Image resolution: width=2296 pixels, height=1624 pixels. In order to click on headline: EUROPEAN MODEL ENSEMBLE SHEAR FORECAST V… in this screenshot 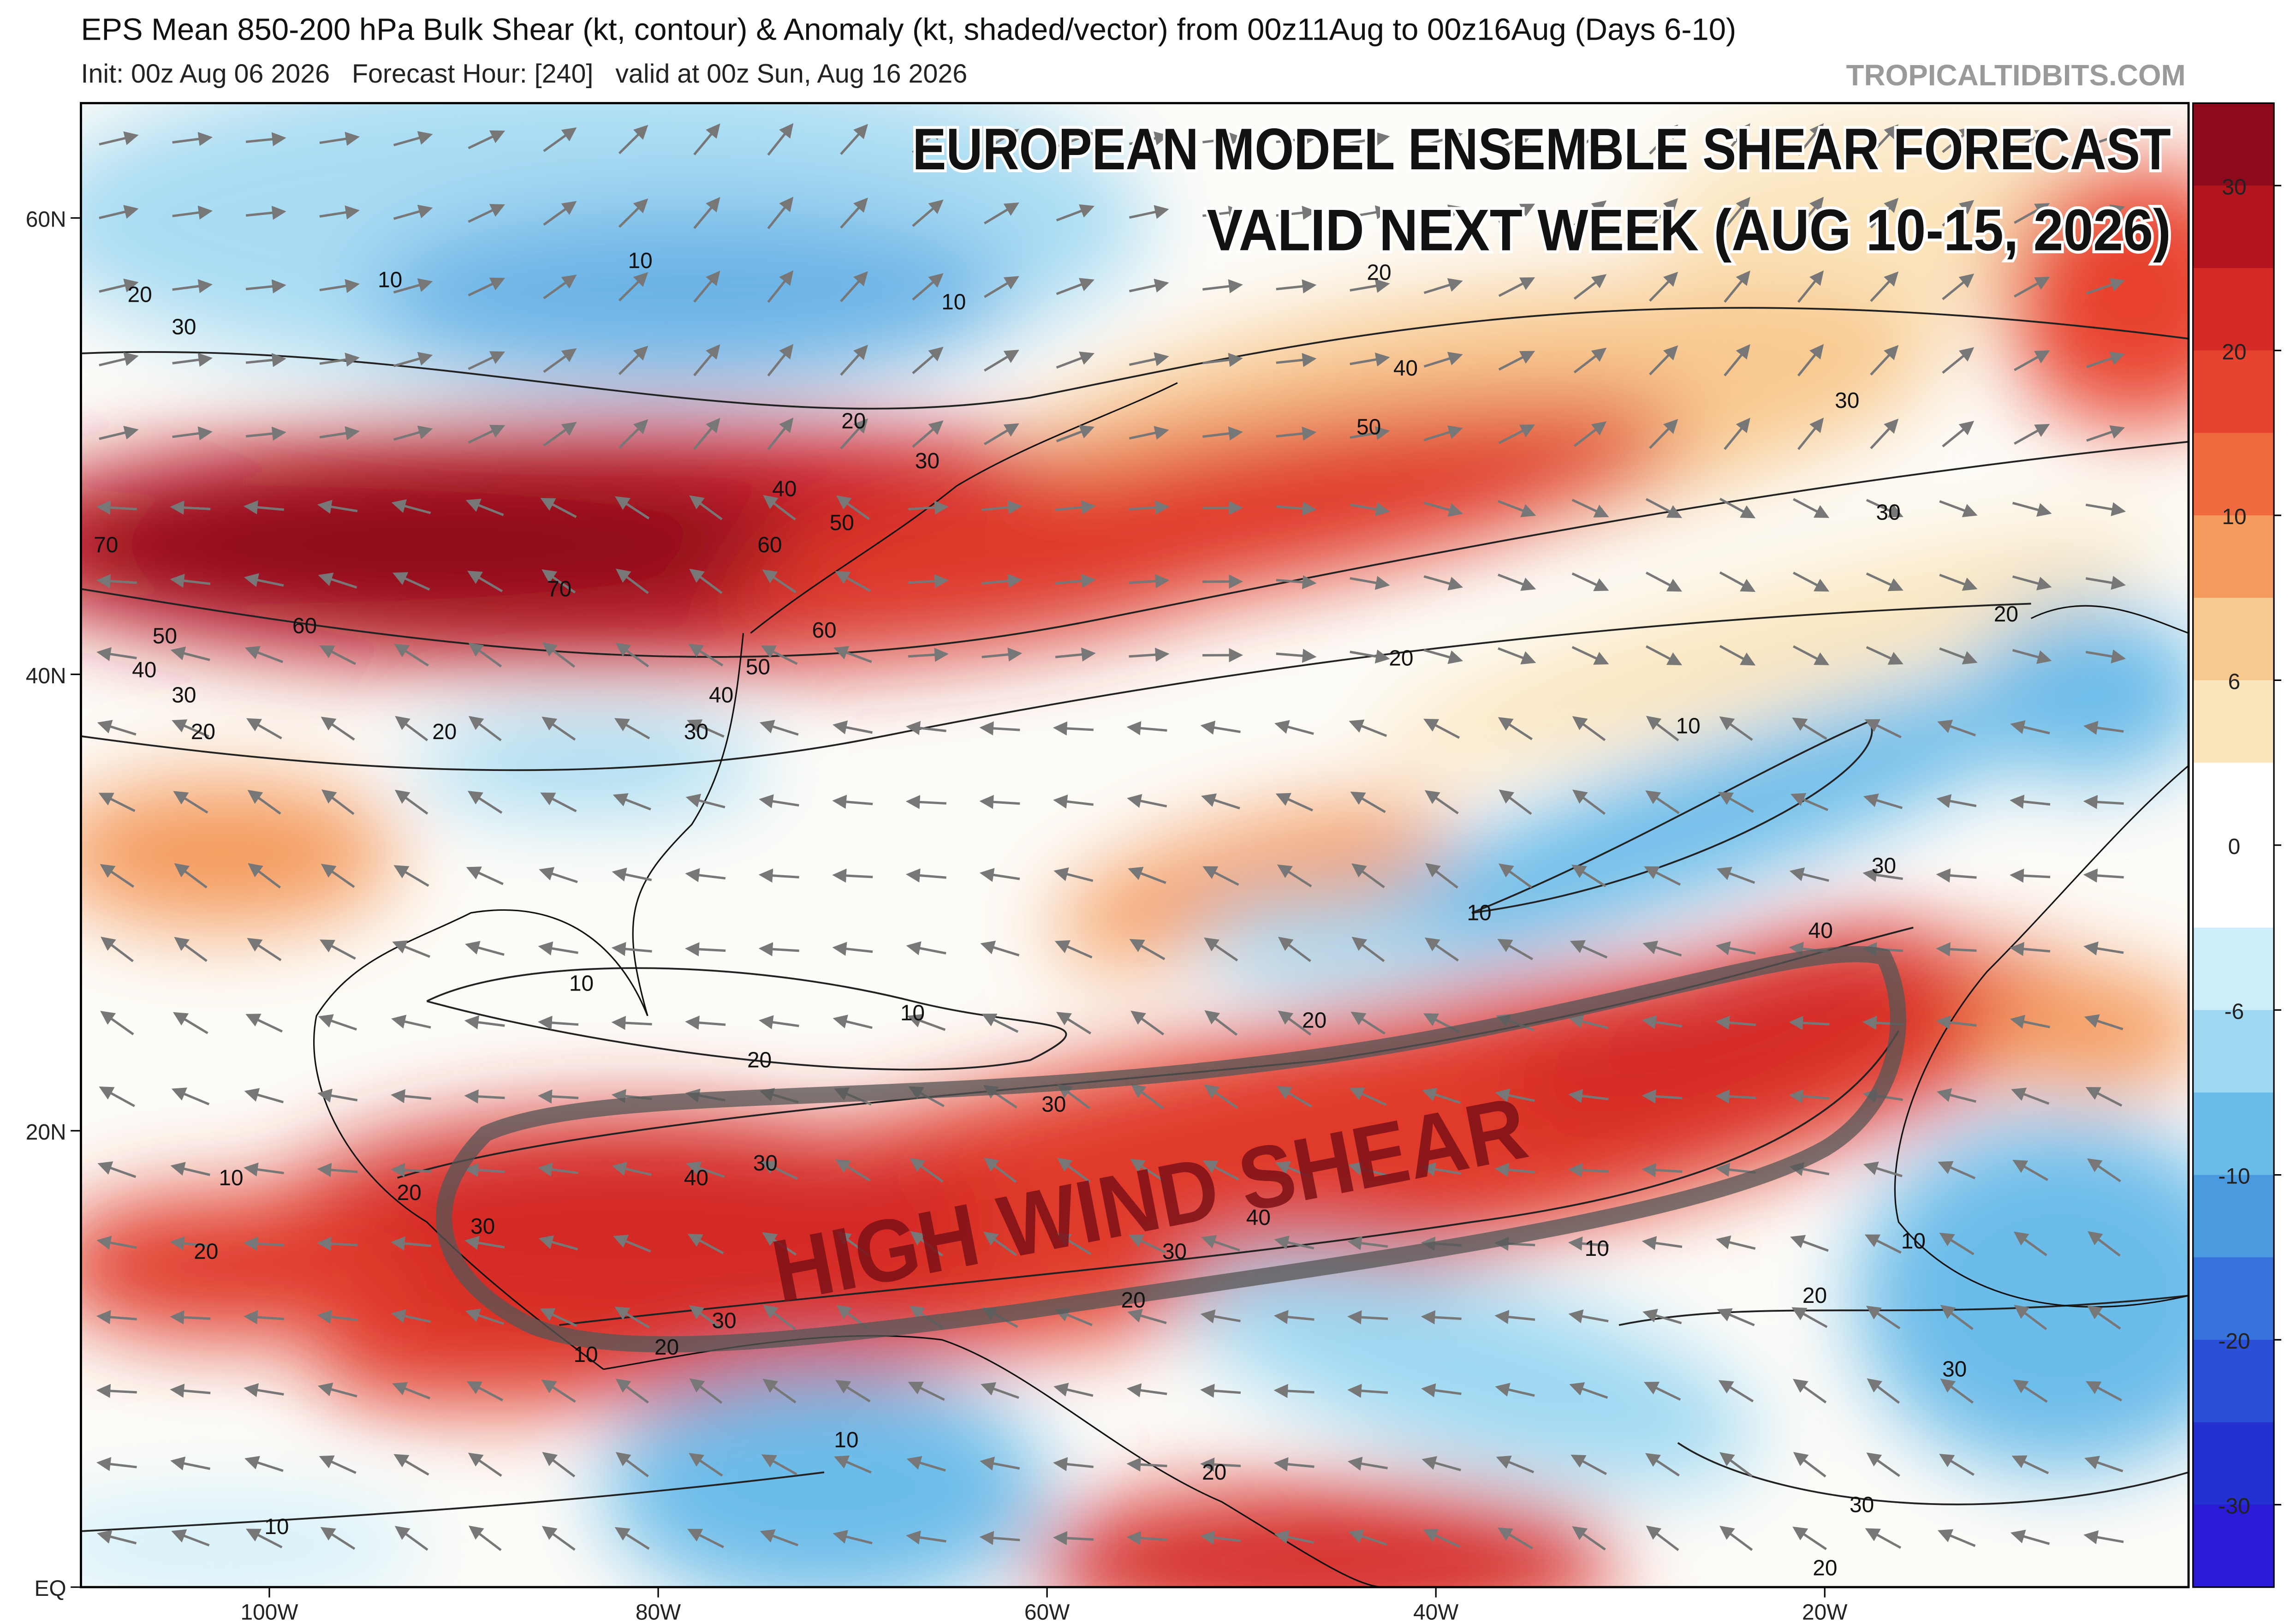, I will do `click(1542, 190)`.